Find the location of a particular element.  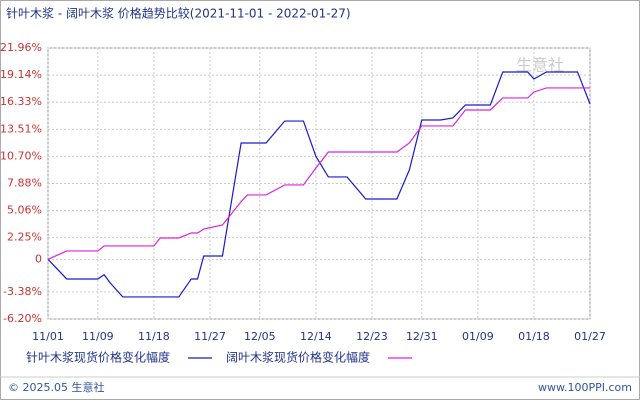

footer-right: www.100PPI.com is located at coordinates (585, 387).